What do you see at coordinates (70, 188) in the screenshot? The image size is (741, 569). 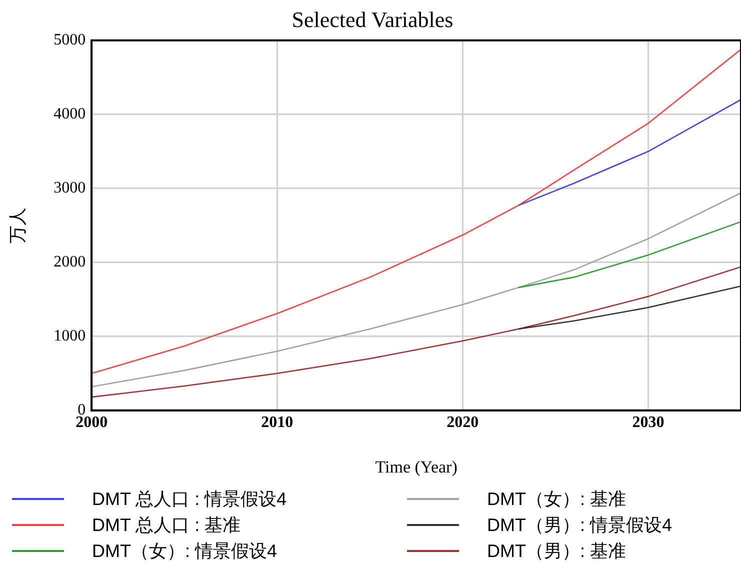 I see `y-tick-label: 3000` at bounding box center [70, 188].